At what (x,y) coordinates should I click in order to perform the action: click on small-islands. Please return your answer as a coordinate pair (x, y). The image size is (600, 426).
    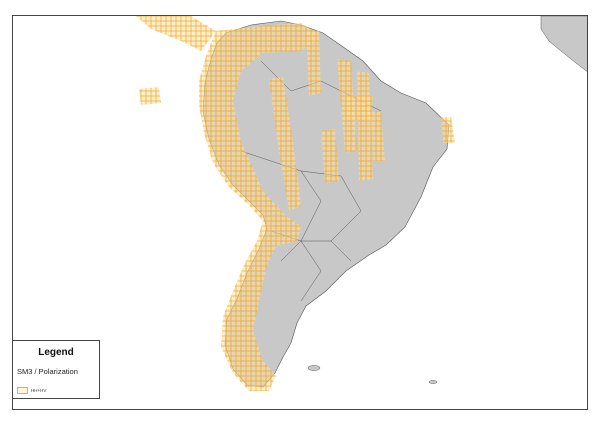
    Looking at the image, I should click on (372, 374).